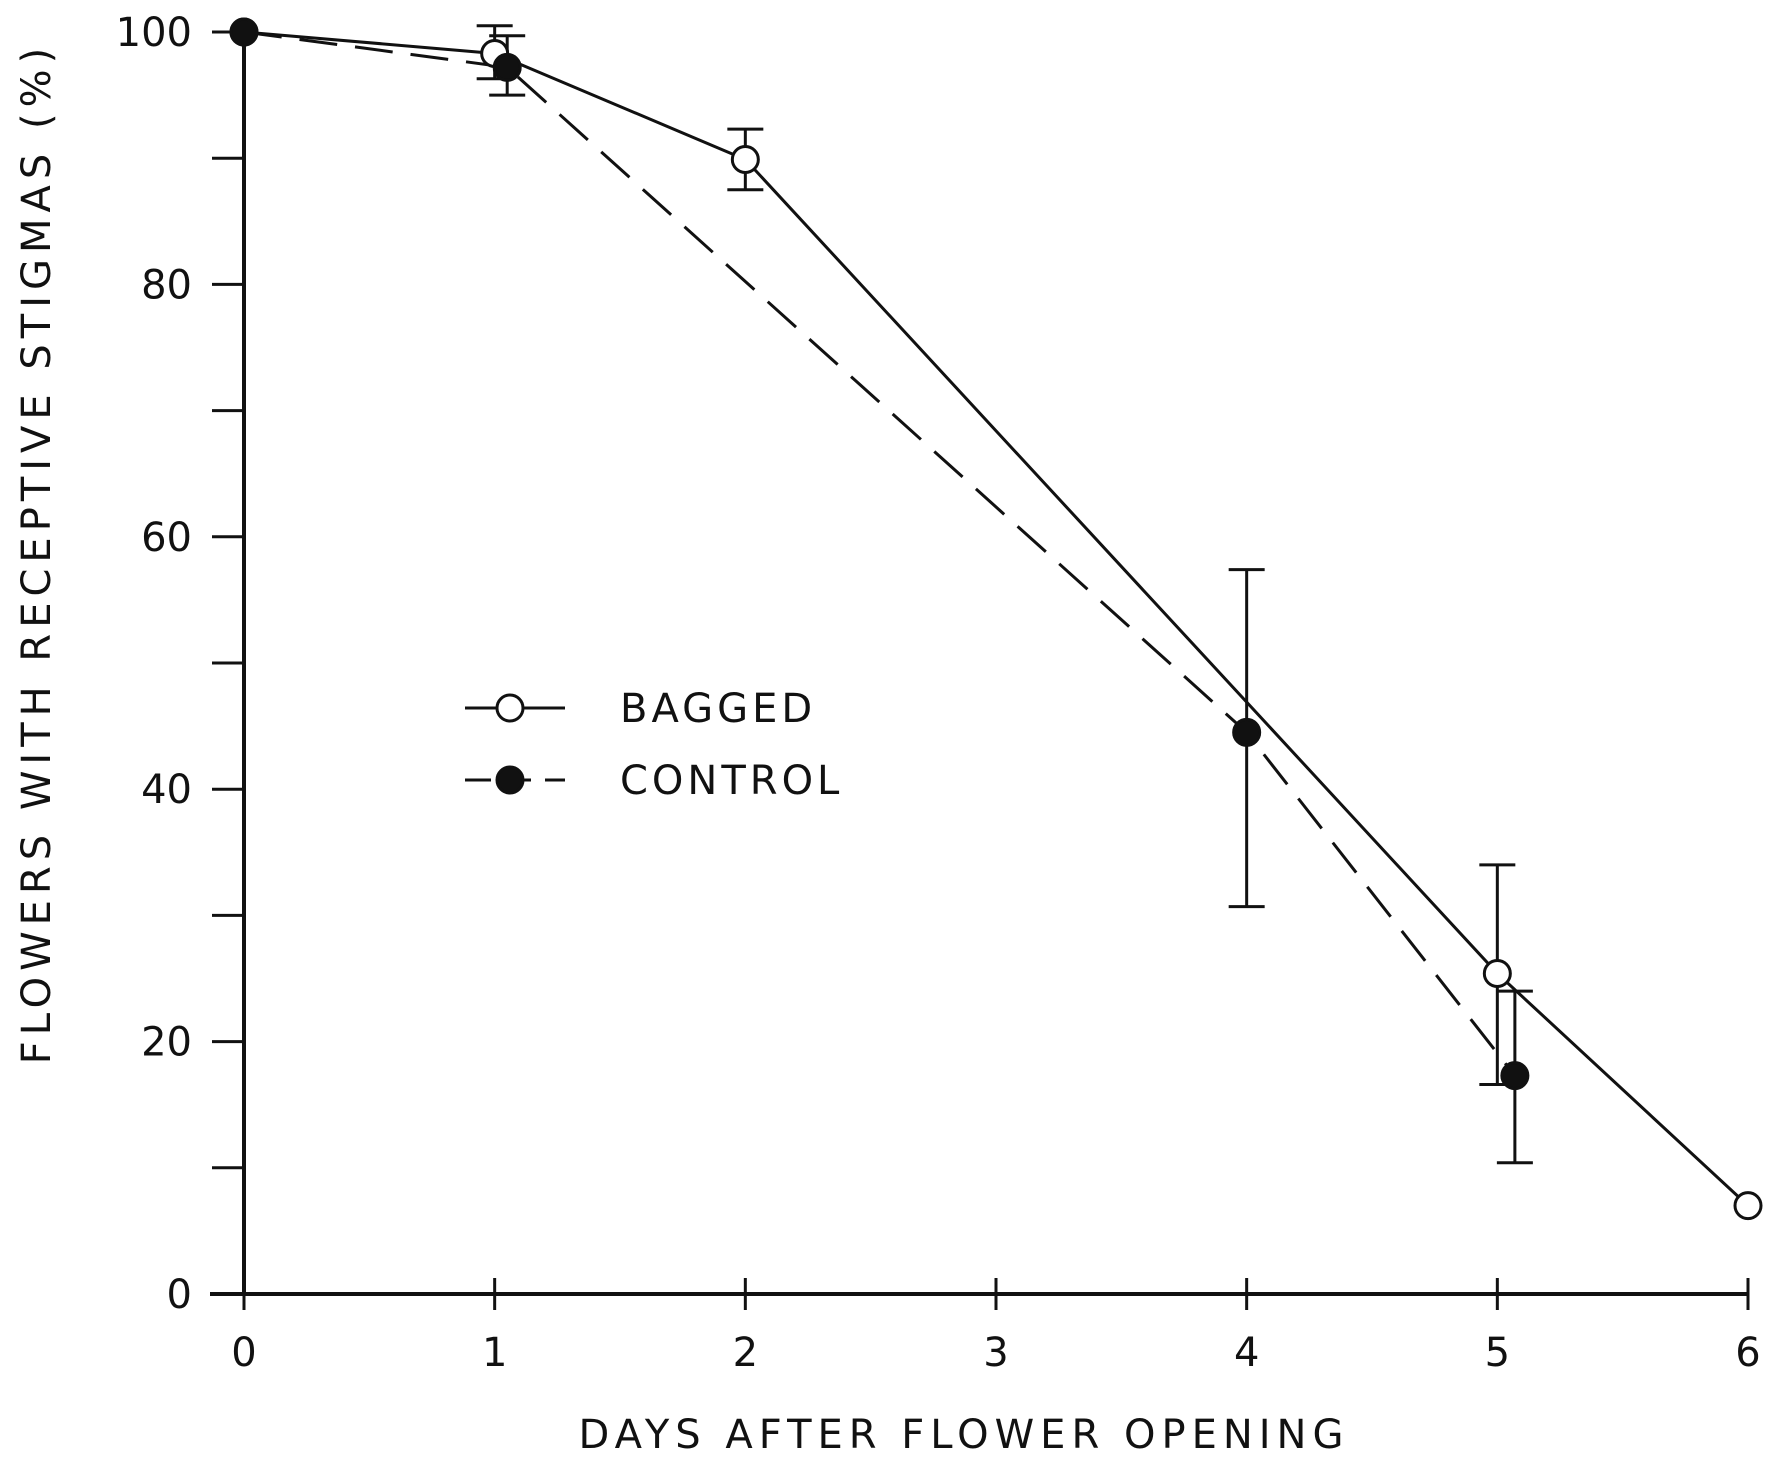  I want to click on x-axis-title: DAYS AFTER FLOWER OPENING, so click(964, 1434).